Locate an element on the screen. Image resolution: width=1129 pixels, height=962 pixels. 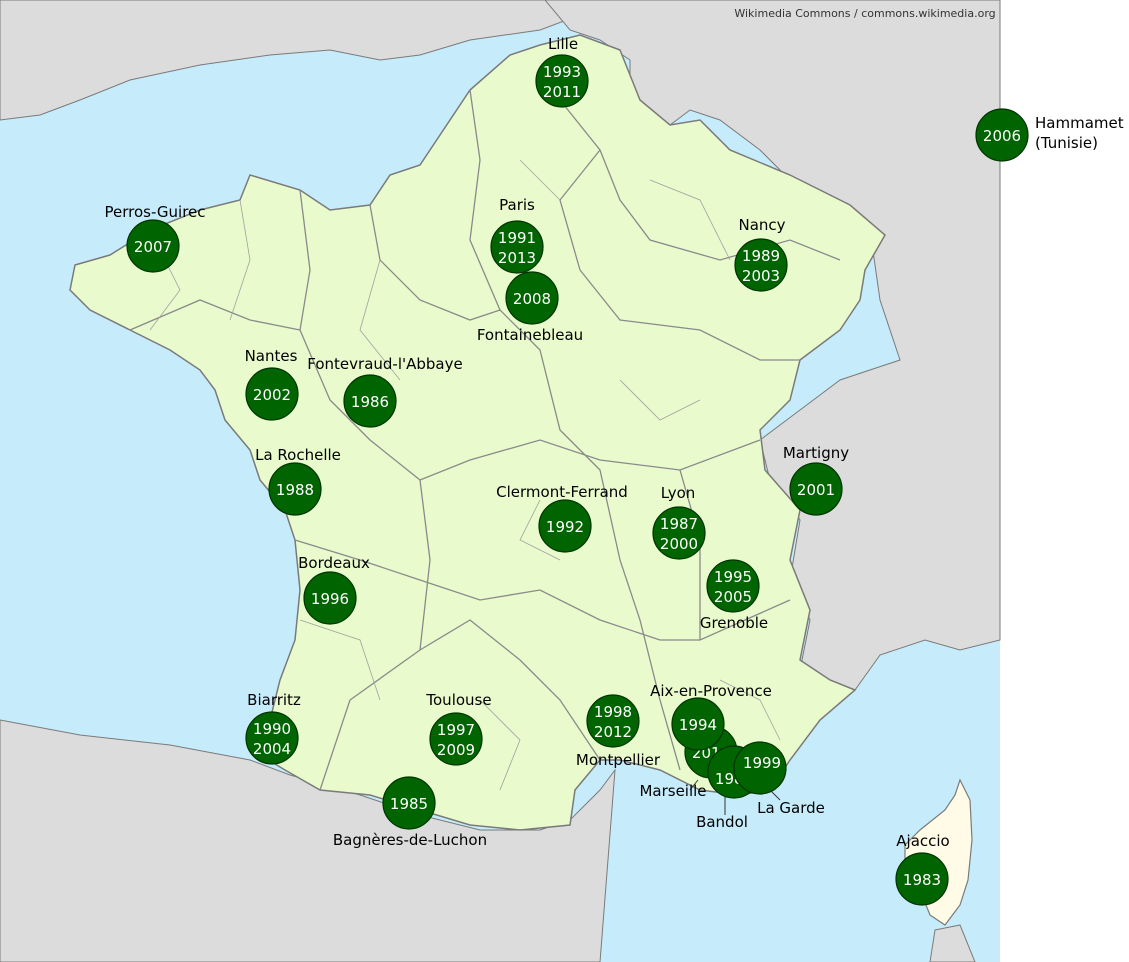
year-label: 1990 is located at coordinates (272, 729).